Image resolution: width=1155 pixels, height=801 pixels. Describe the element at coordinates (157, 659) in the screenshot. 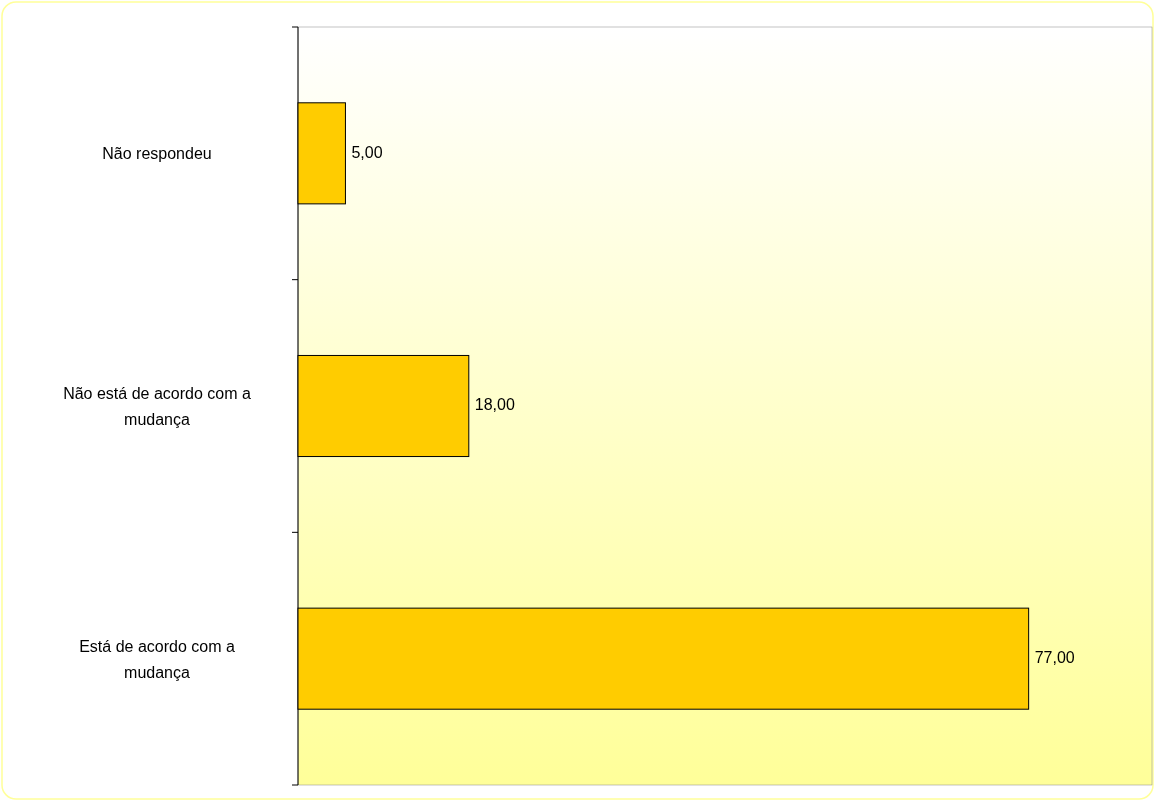

I see `y-tick-label: Está de acordo com a mudança` at that location.